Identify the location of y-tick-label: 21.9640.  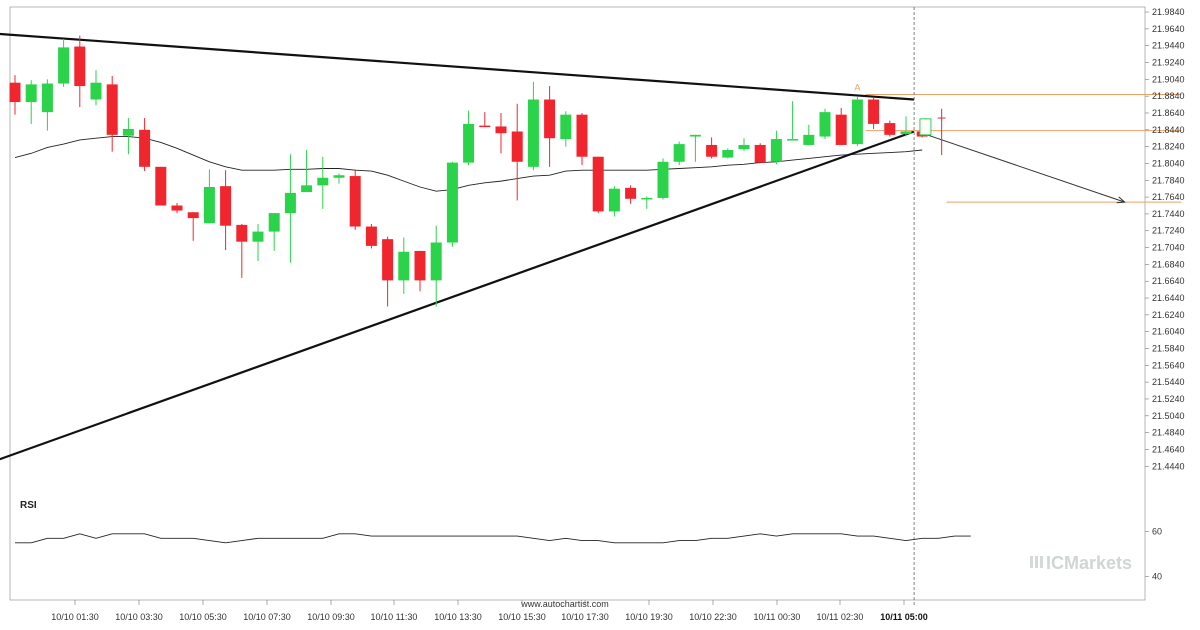
(1168, 29).